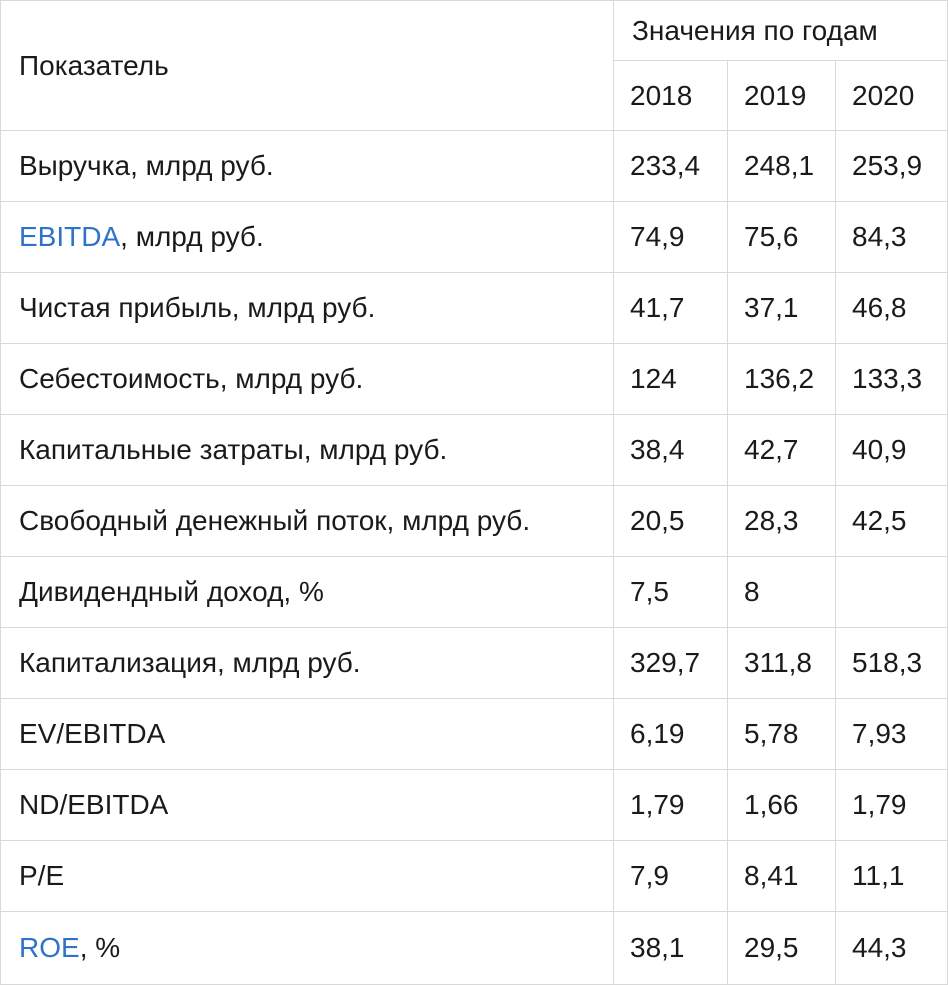  What do you see at coordinates (891, 450) in the screenshot?
I see `cell-2020: 40,9` at bounding box center [891, 450].